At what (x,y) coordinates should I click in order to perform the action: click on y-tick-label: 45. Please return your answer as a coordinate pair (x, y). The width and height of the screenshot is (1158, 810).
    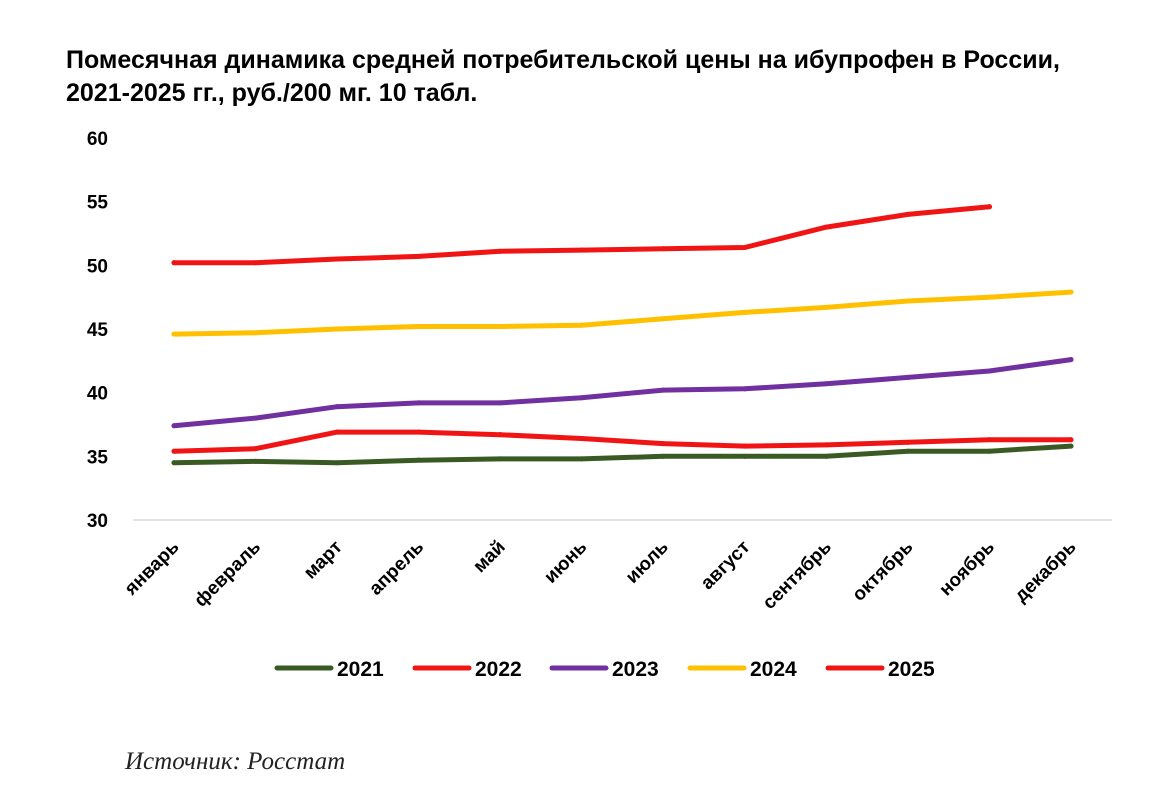
    Looking at the image, I should click on (98, 330).